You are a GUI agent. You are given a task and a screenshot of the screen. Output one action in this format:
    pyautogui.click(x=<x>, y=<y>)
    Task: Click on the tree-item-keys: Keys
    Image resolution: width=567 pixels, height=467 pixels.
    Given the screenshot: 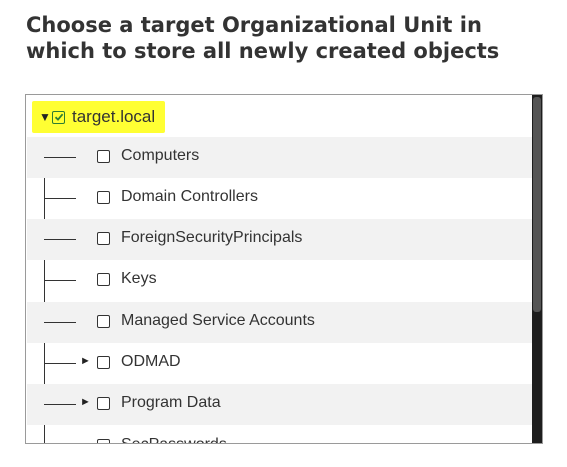 What is the action you would take?
    pyautogui.click(x=280, y=280)
    